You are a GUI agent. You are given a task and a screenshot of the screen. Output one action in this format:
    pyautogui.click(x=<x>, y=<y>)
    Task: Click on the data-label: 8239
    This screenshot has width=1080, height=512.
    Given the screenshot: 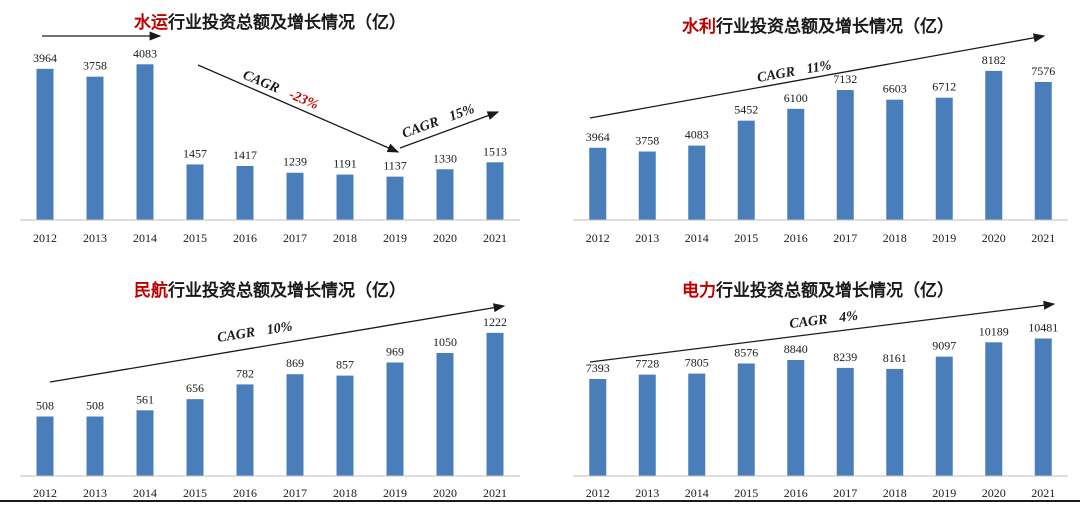 What is the action you would take?
    pyautogui.click(x=845, y=357)
    